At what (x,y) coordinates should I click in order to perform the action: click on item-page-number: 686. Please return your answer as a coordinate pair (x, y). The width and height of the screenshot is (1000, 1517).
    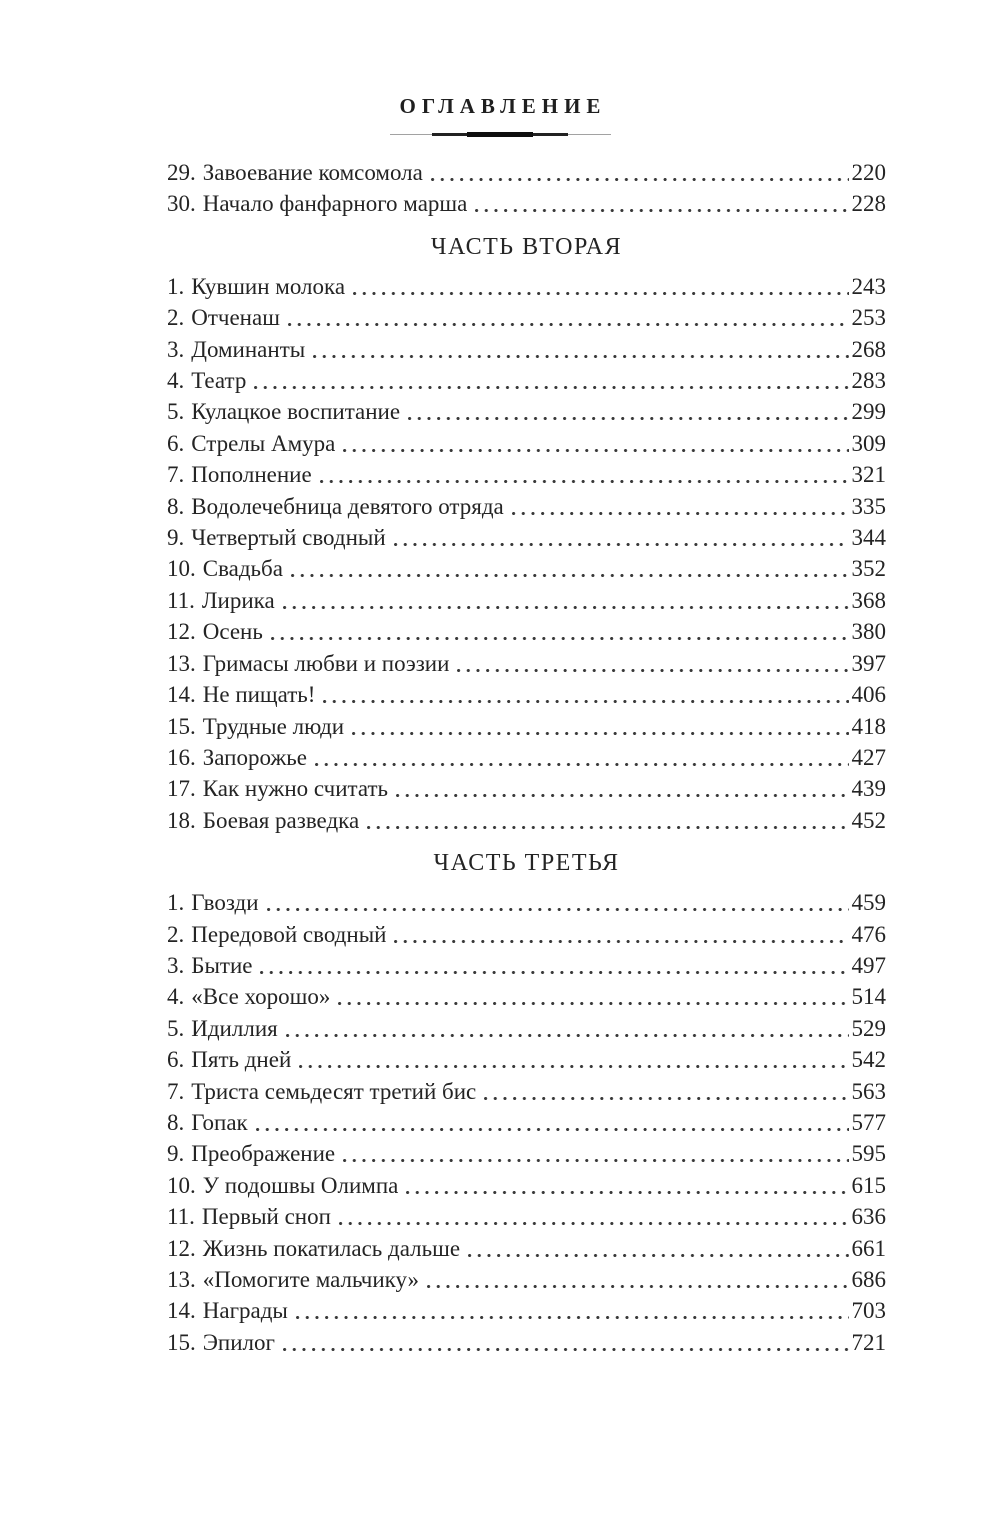
    Looking at the image, I should click on (869, 1279).